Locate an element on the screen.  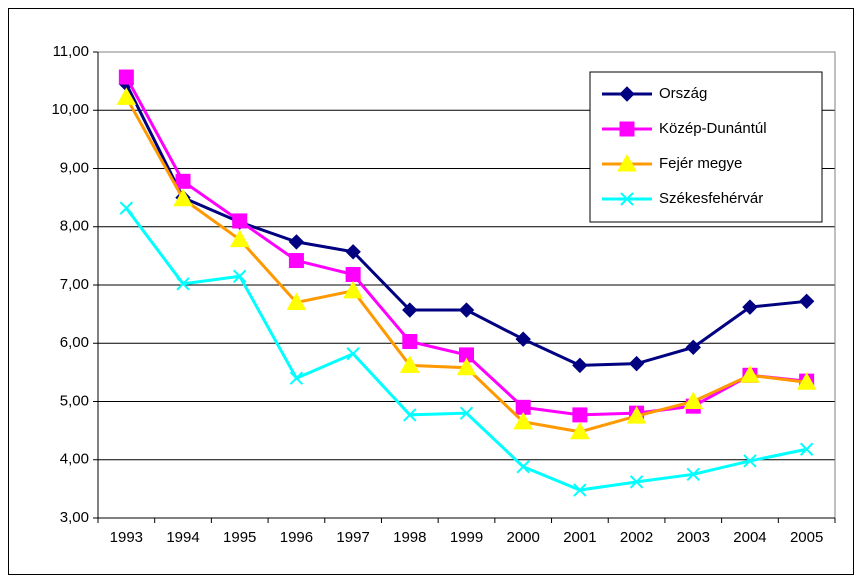
y-tick-label: 9,00 is located at coordinates (74, 167).